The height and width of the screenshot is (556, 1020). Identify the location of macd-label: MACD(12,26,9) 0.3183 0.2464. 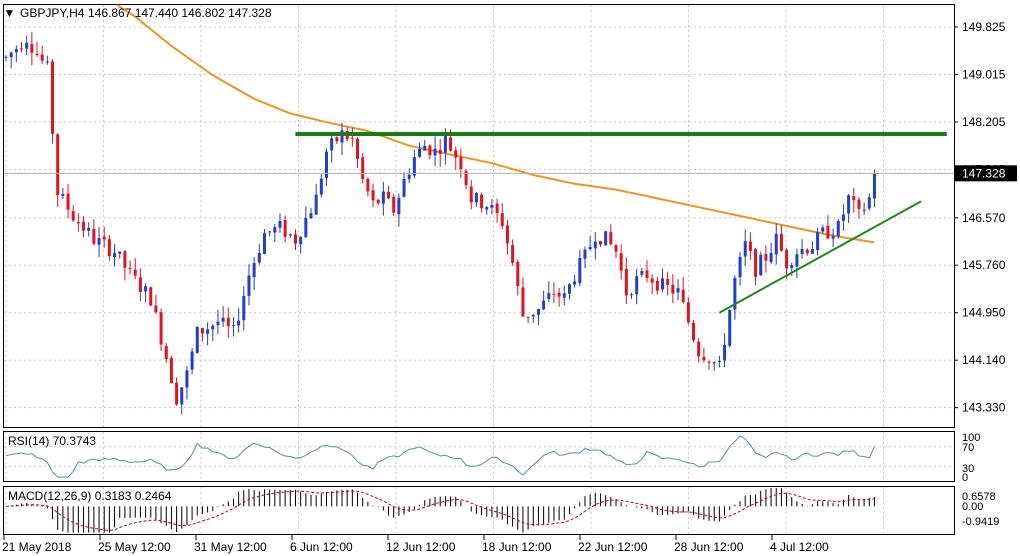
(90, 496).